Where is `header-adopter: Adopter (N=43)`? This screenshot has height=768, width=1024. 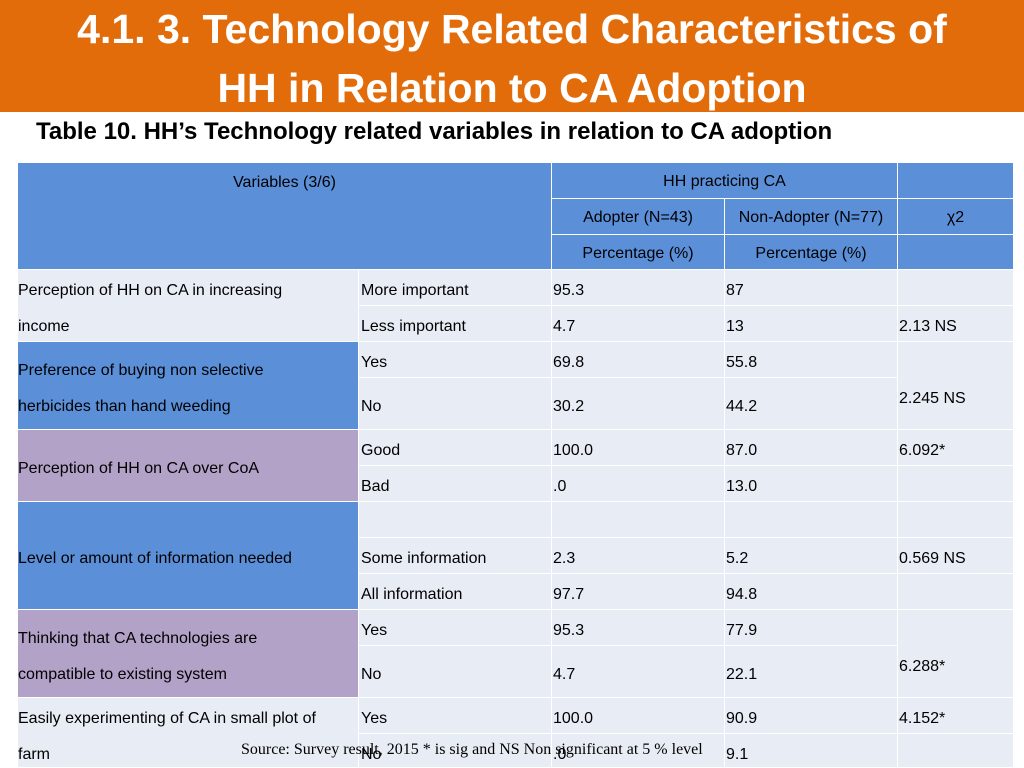
header-adopter: Adopter (N=43) is located at coordinates (638, 217).